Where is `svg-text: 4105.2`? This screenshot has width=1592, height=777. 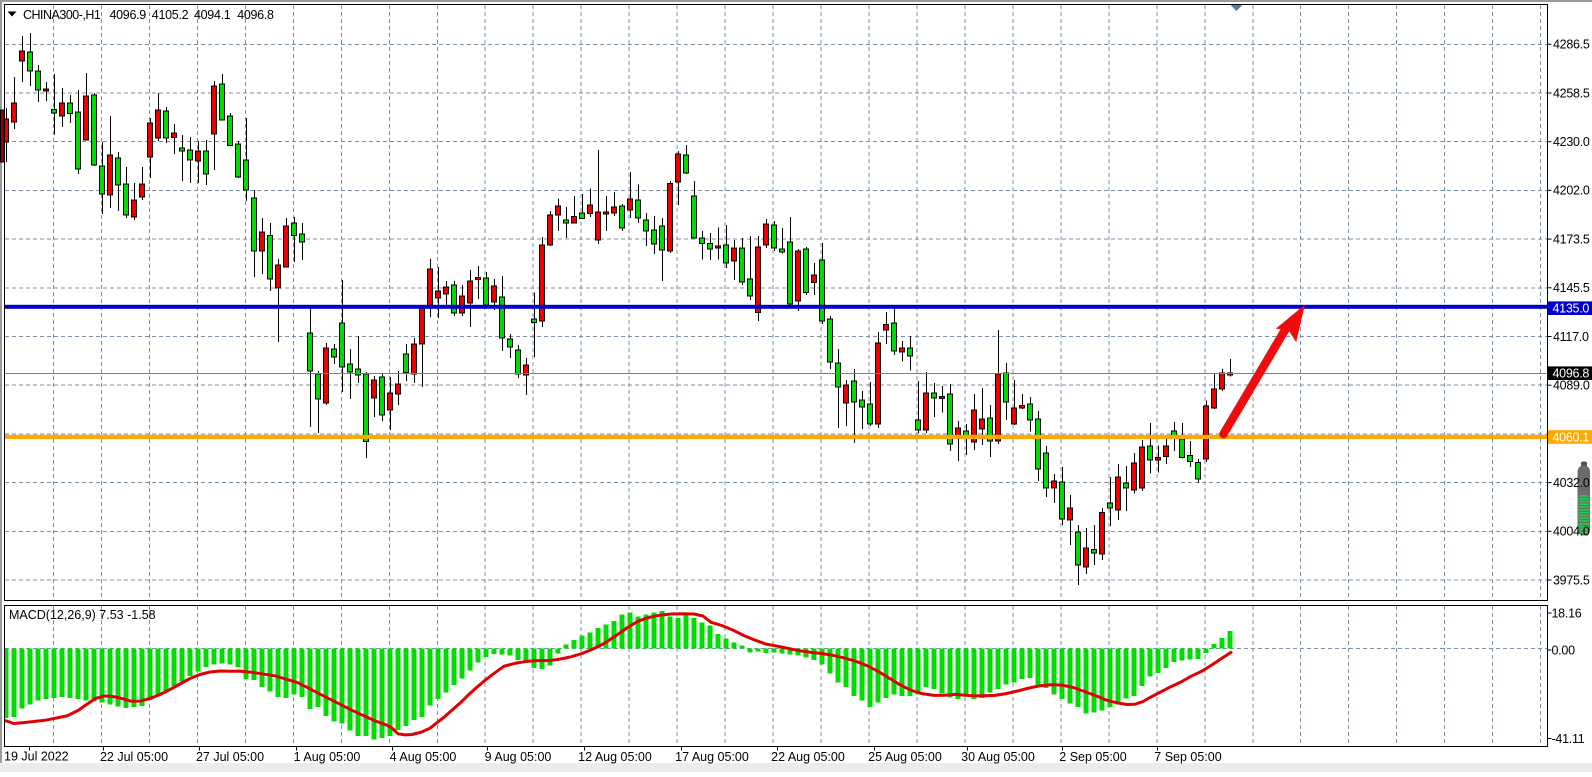 svg-text: 4105.2 is located at coordinates (170, 15).